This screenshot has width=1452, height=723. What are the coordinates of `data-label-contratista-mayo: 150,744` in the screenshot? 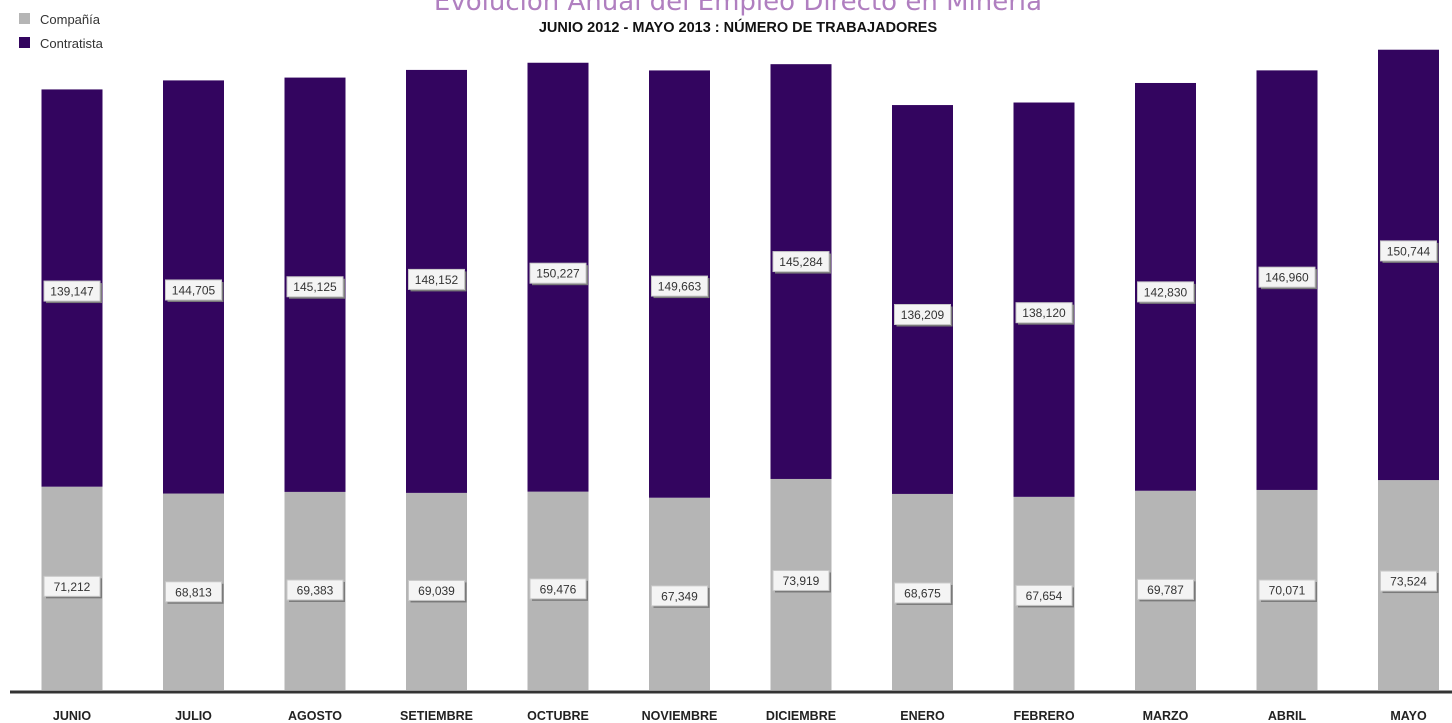 It's located at (1409, 251).